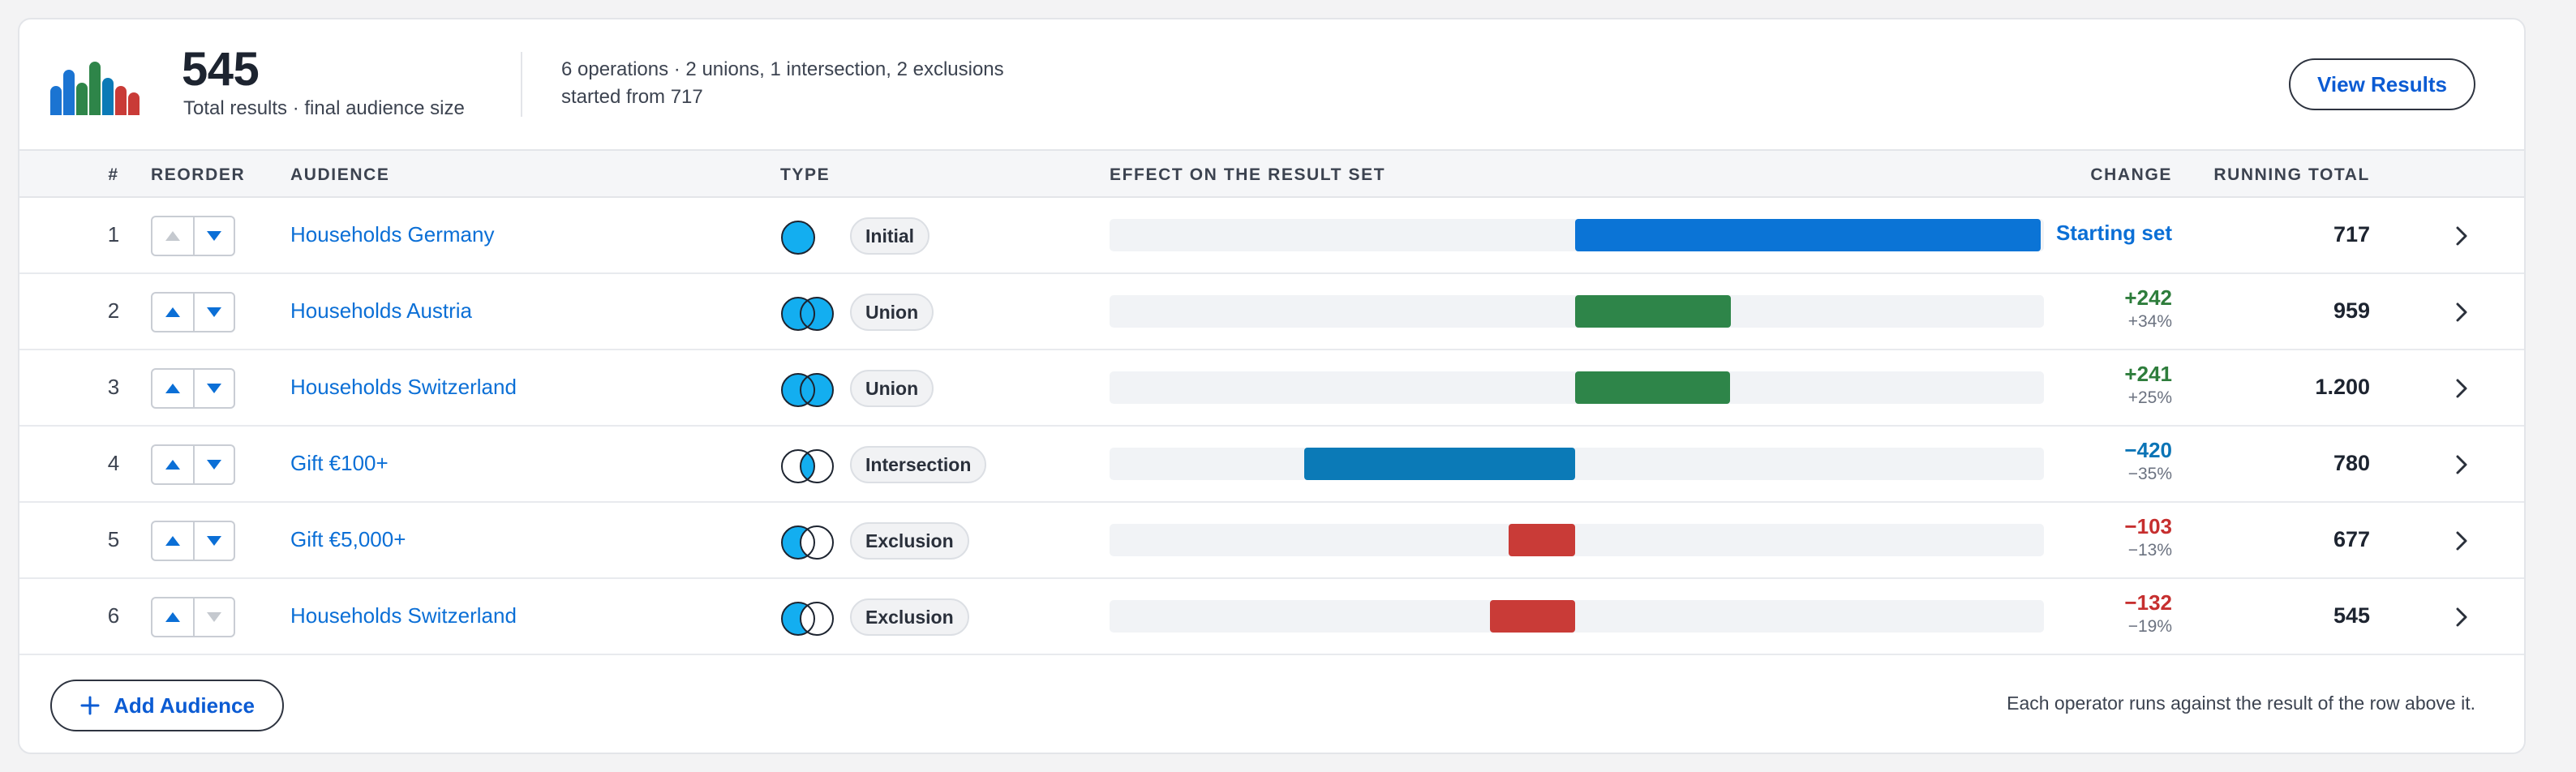 The height and width of the screenshot is (772, 2576). What do you see at coordinates (113, 615) in the screenshot?
I see `row-index: 6` at bounding box center [113, 615].